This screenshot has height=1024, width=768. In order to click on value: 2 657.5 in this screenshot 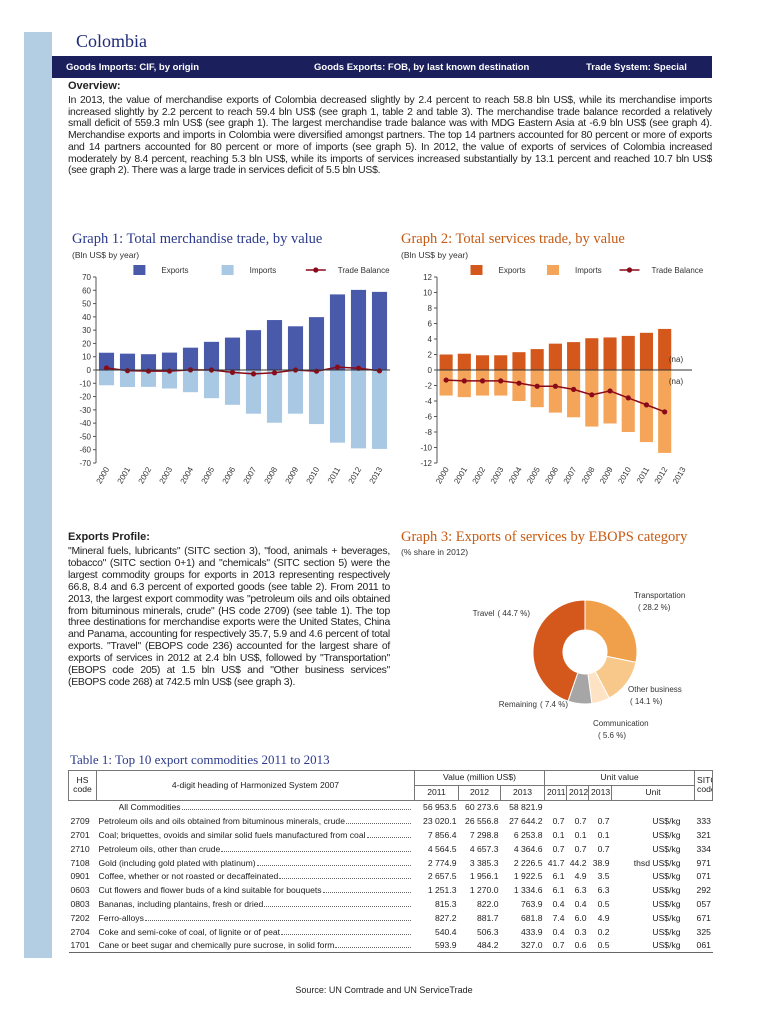, I will do `click(442, 876)`.